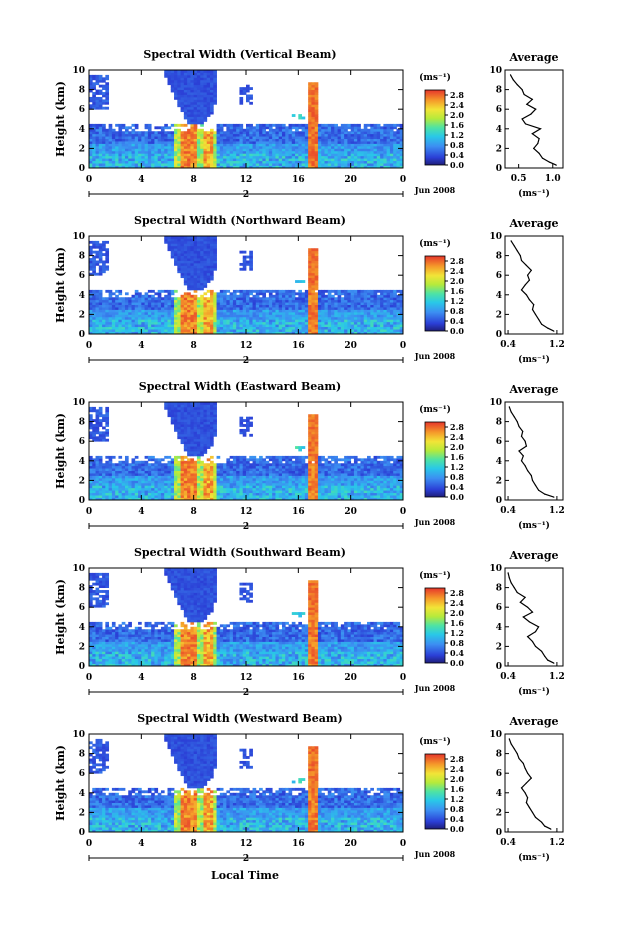  Describe the element at coordinates (78, 71) in the screenshot. I see `y-tick-label: 10` at that location.